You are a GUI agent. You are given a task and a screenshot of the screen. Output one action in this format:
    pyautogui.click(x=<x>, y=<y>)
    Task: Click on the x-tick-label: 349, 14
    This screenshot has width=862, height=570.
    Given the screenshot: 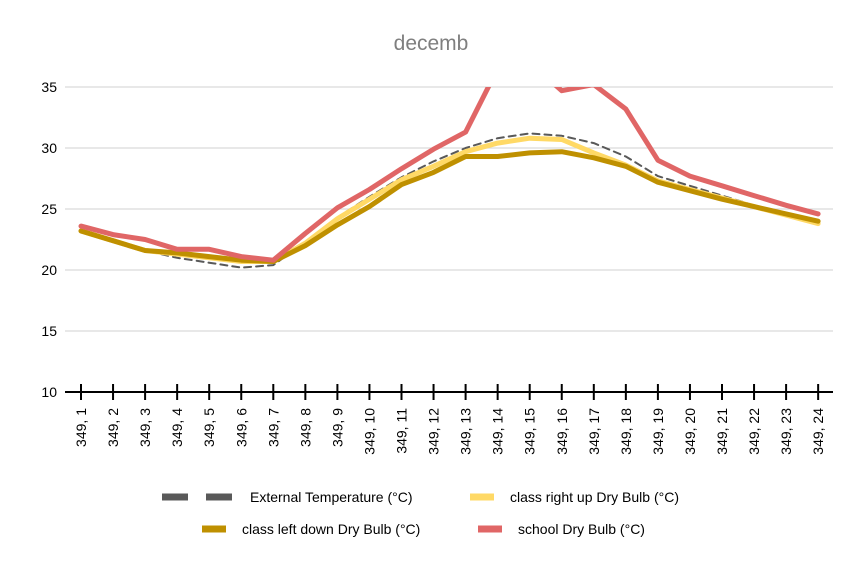 What is the action you would take?
    pyautogui.click(x=498, y=431)
    